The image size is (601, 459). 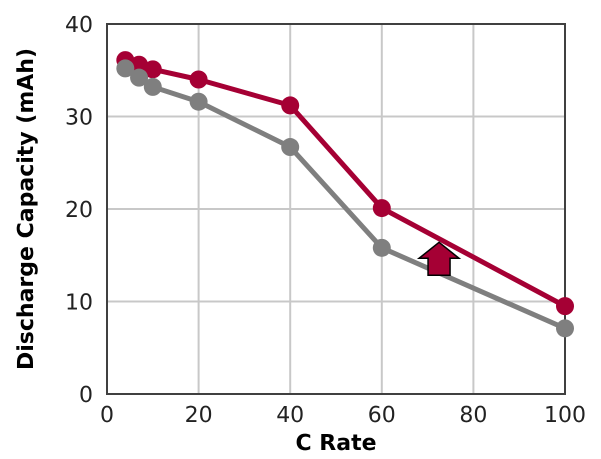 What do you see at coordinates (336, 443) in the screenshot?
I see `x-axis-title: C Rate` at bounding box center [336, 443].